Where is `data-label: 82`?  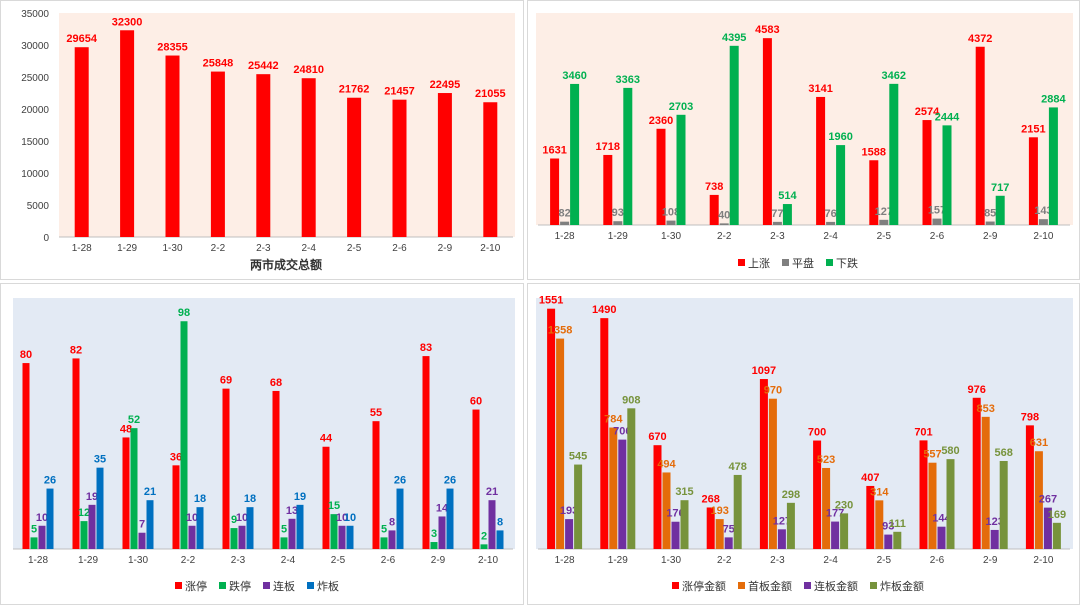
data-label: 82 is located at coordinates (564, 214).